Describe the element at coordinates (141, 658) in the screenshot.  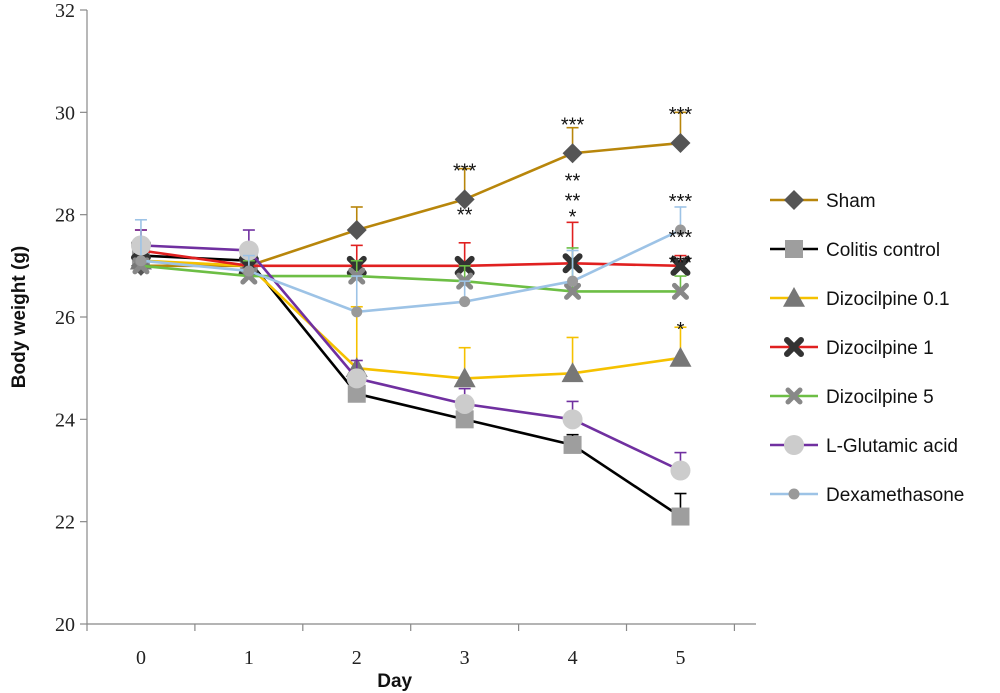
I see `x-tick-label: 0` at that location.